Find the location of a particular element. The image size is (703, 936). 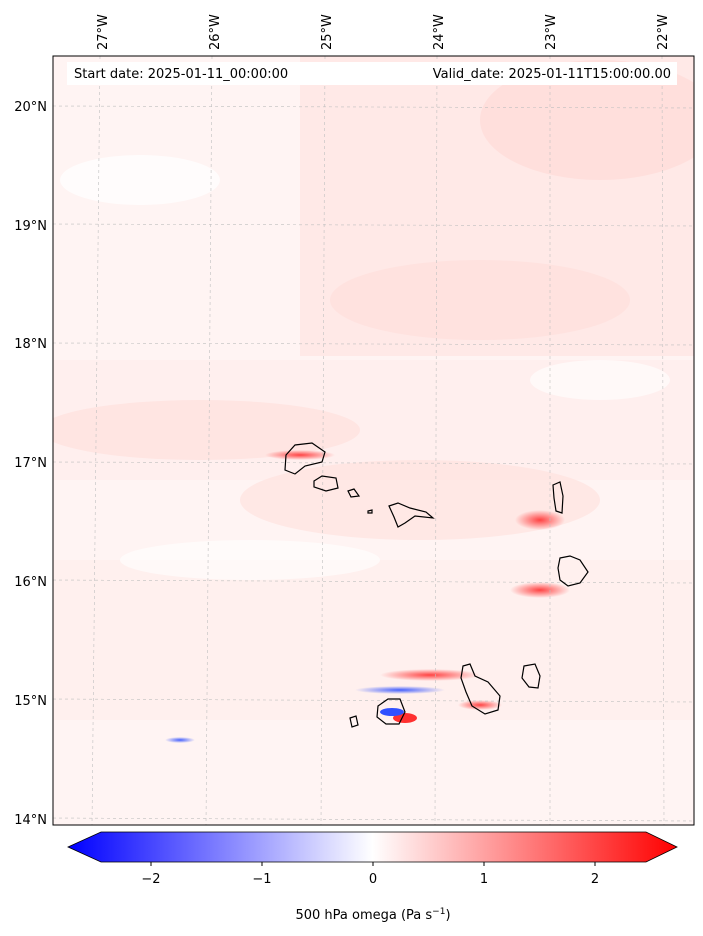

colorbar-tick-label: 2 is located at coordinates (595, 879).